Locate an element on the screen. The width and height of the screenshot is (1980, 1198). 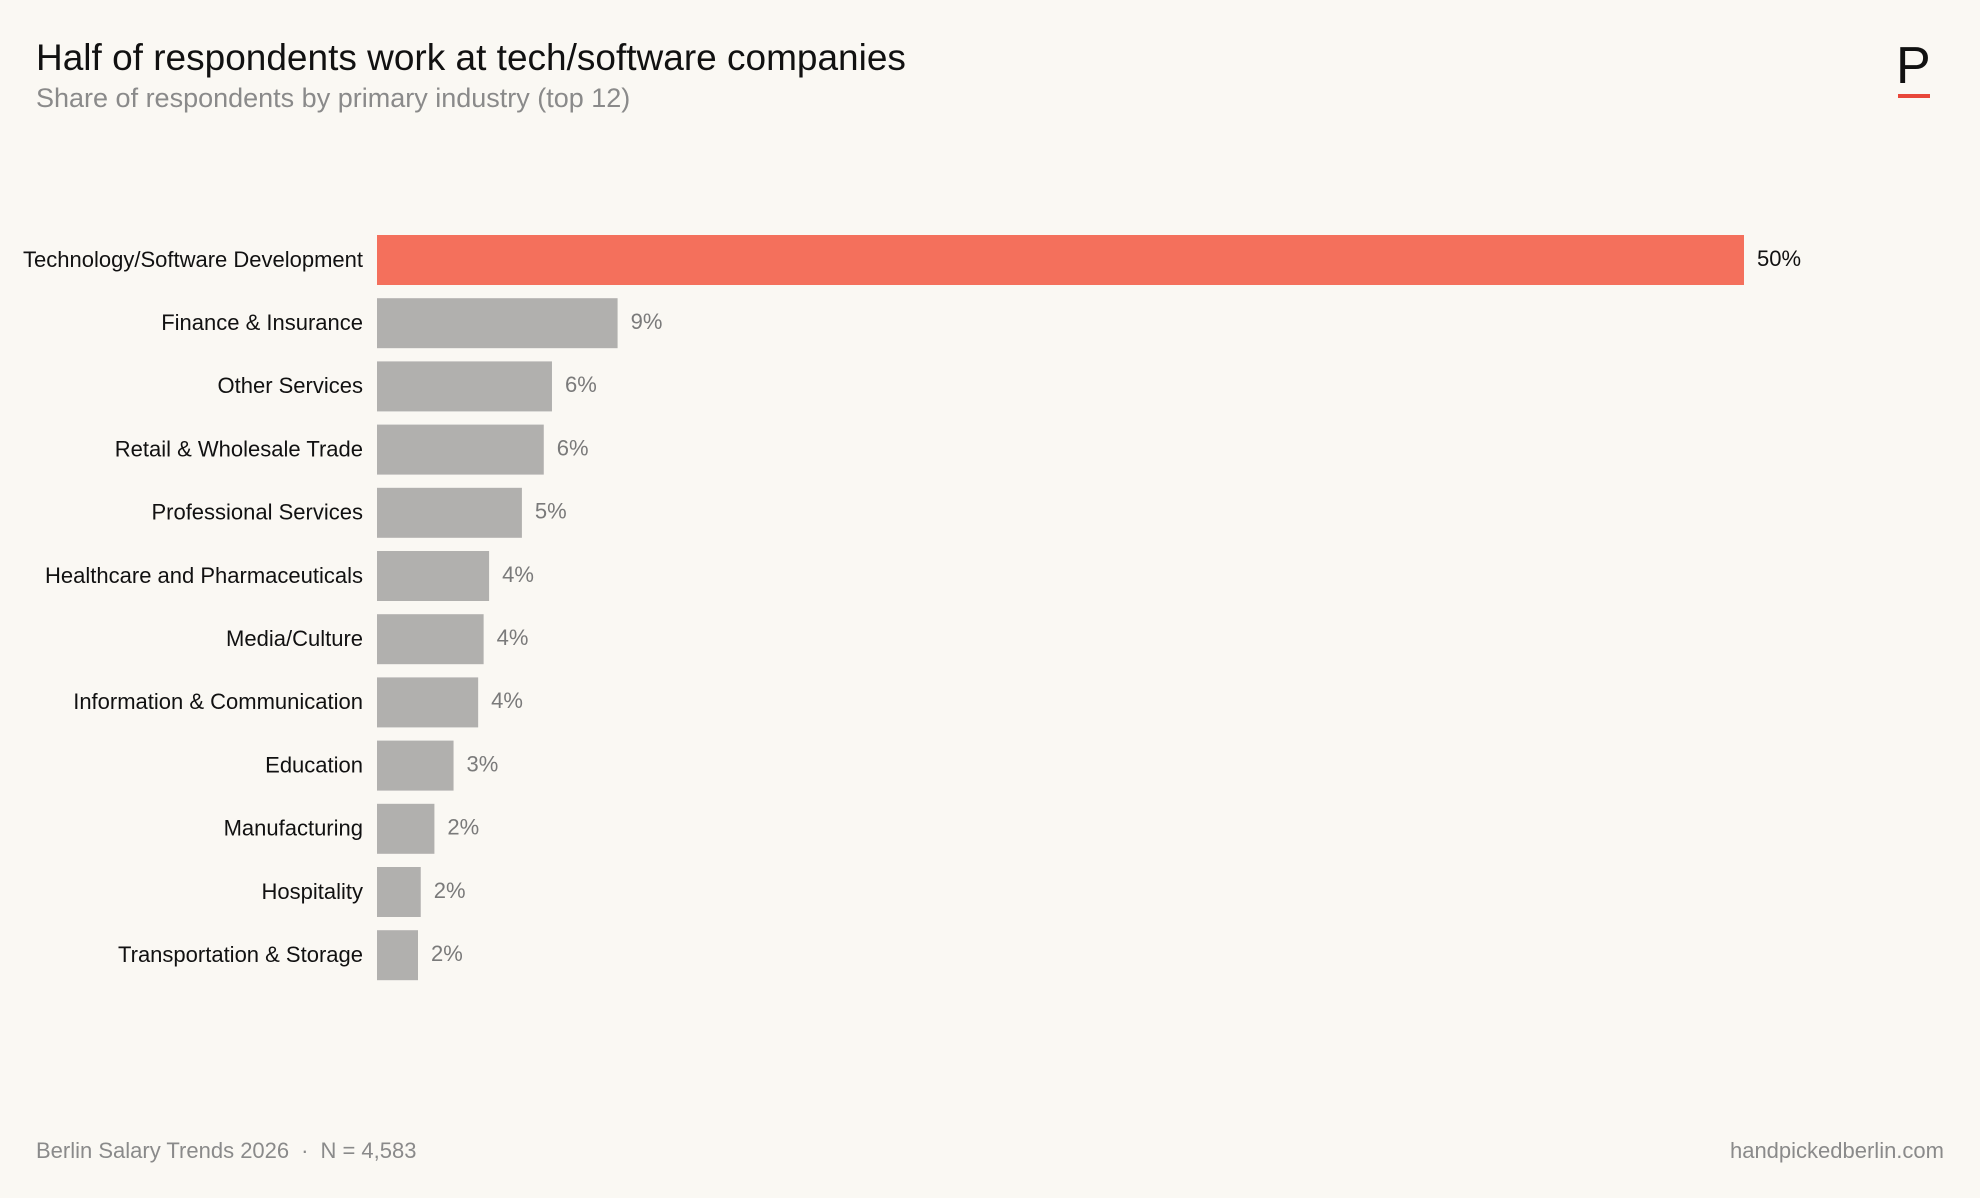
bar-highlight is located at coordinates (1060, 260).